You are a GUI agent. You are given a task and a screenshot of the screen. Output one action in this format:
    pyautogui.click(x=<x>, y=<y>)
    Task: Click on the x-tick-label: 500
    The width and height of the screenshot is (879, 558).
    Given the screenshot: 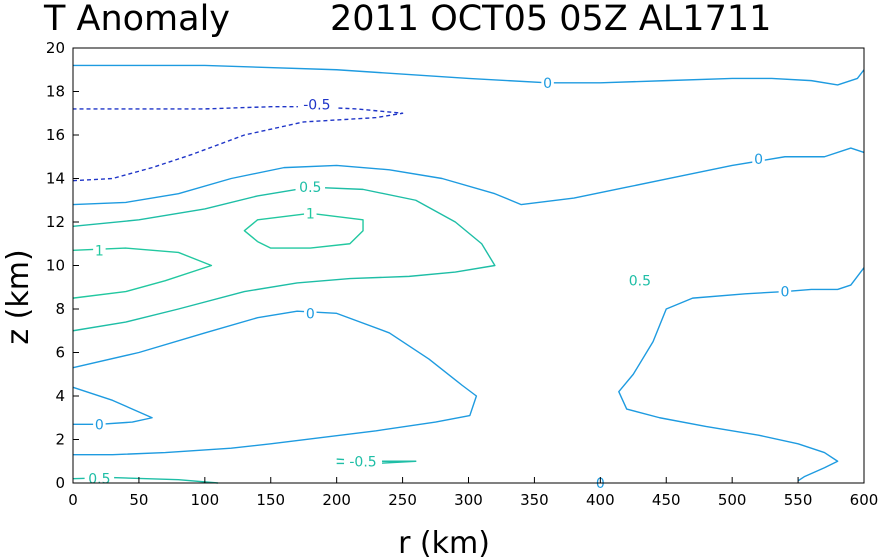 What is the action you would take?
    pyautogui.click(x=732, y=500)
    